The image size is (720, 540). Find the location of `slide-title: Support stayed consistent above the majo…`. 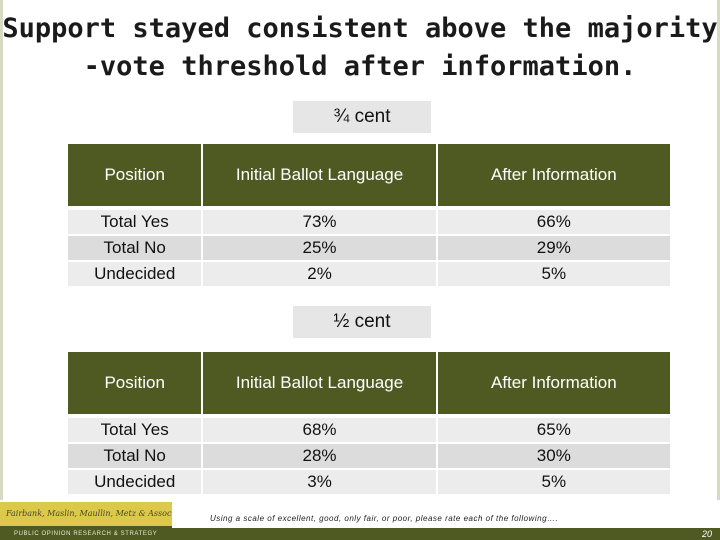

slide-title: Support stayed consistent above the majo… is located at coordinates (360, 48).